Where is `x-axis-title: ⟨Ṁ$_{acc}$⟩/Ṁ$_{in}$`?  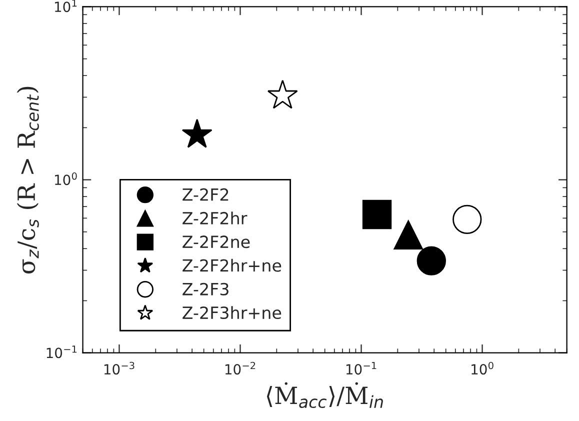 x-axis-title: ⟨Ṁ$_{acc}$⟩/Ṁ$_{in}$ is located at coordinates (324, 395).